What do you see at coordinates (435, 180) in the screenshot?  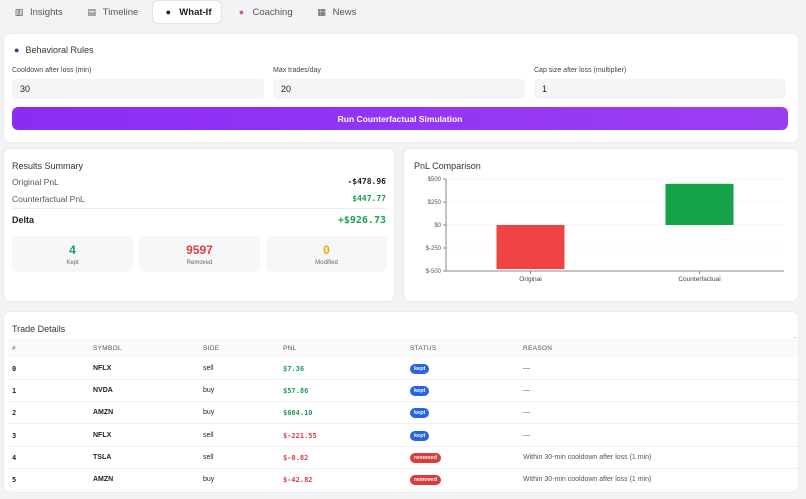 I see `y-tick-label: $500` at bounding box center [435, 180].